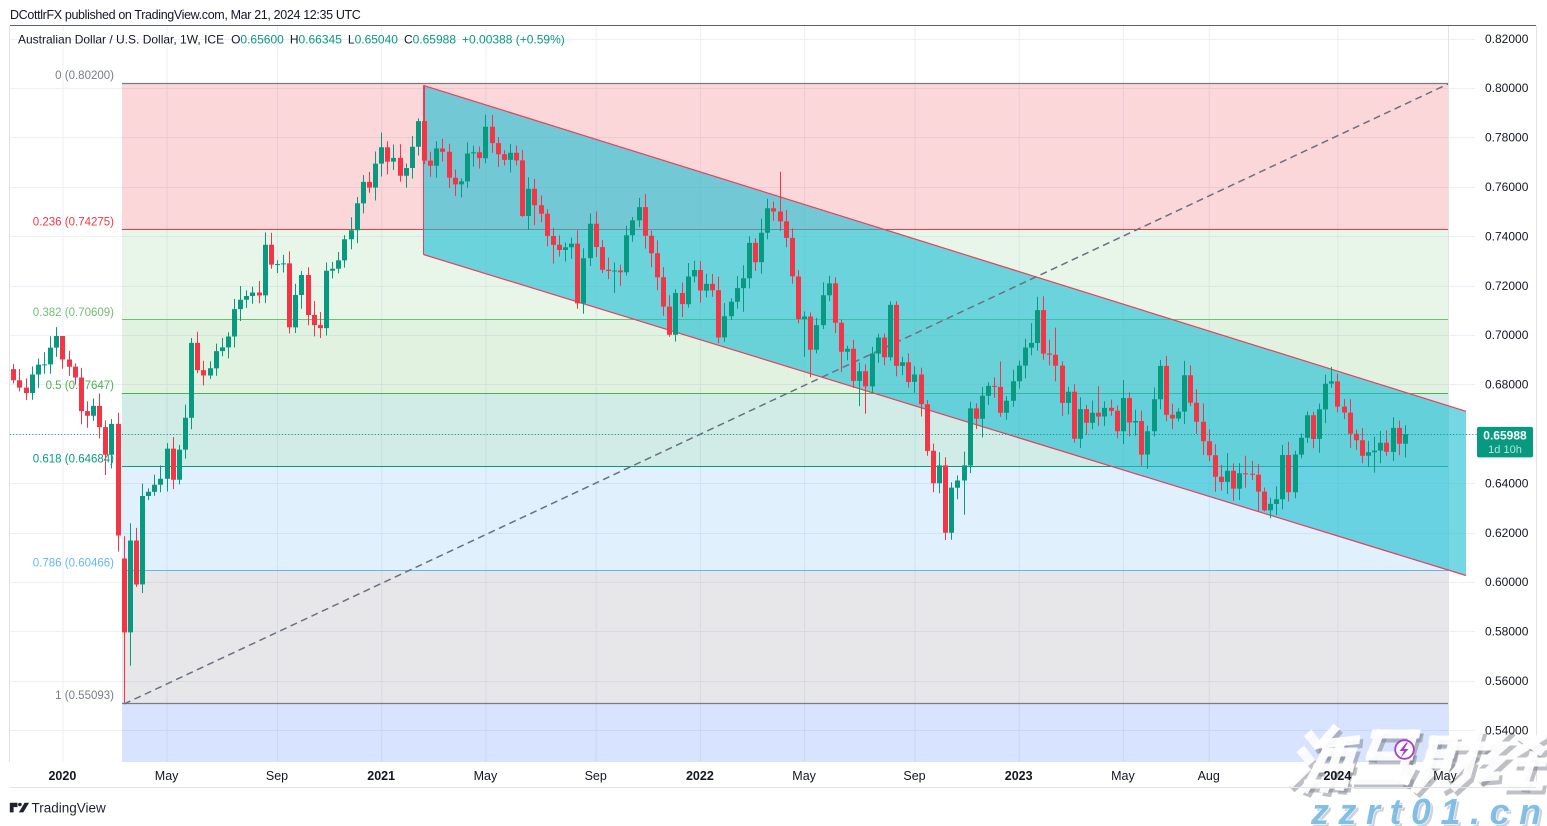 This screenshot has height=826, width=1547. What do you see at coordinates (1337, 776) in the screenshot?
I see `svg-text: 2024` at bounding box center [1337, 776].